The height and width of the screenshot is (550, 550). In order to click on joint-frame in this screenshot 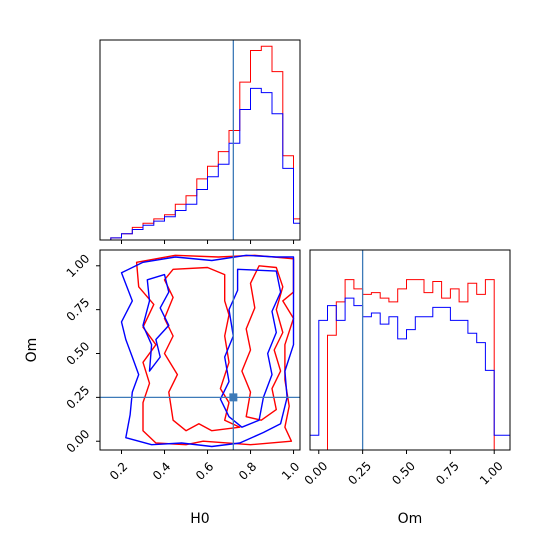, I will do `click(200, 350)`.